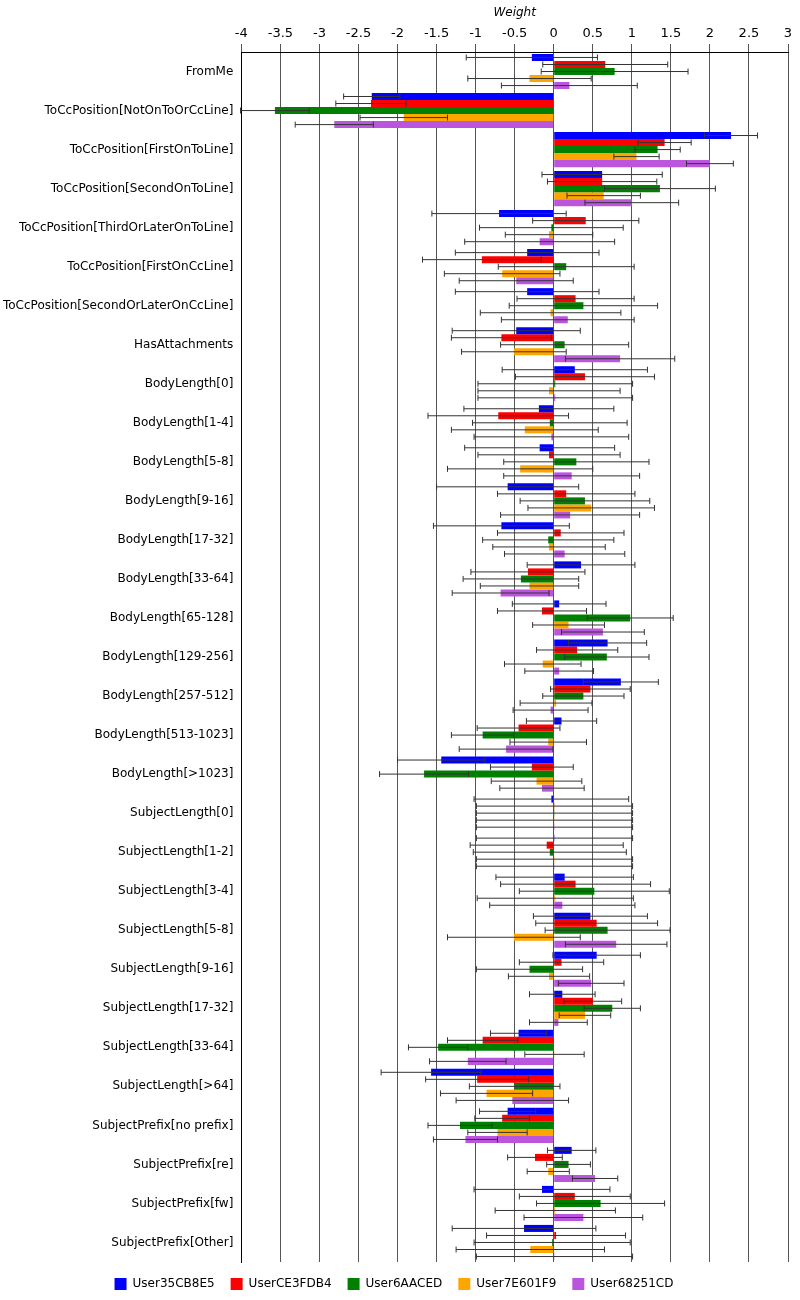  Describe the element at coordinates (671, 32) in the screenshot. I see `x-tick-label: 1.5` at that location.